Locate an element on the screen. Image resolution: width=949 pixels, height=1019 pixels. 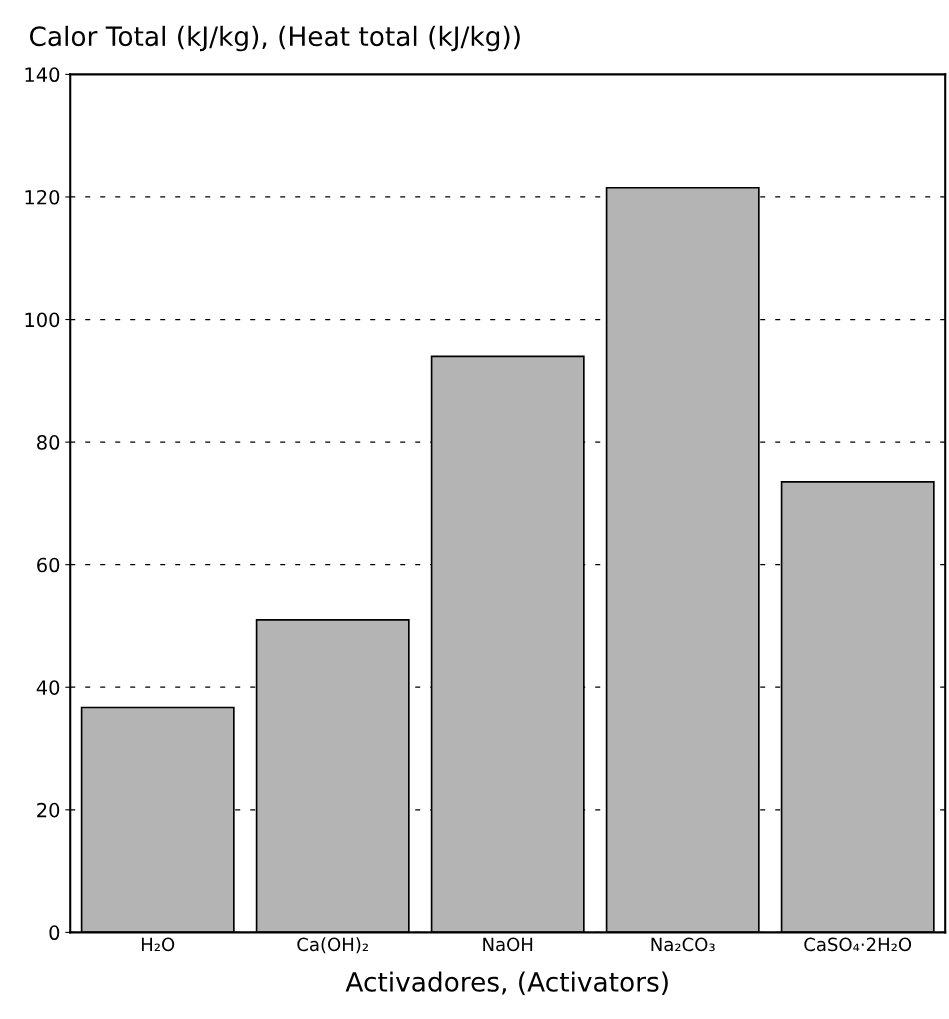
y-tick-label: 40 is located at coordinates (48, 687).